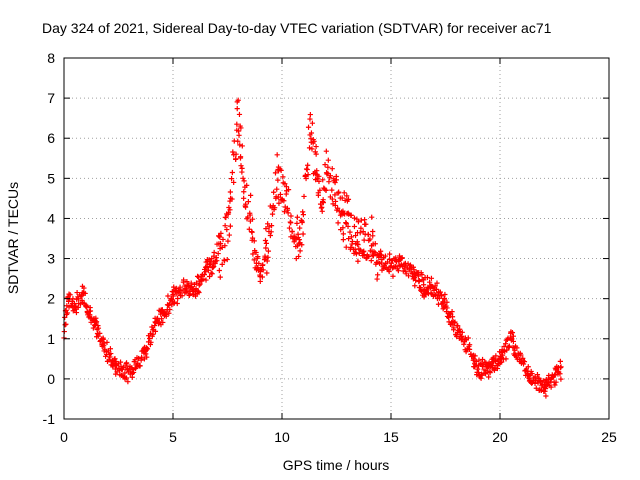  Describe the element at coordinates (51, 259) in the screenshot. I see `y-tick-label: 3` at that location.